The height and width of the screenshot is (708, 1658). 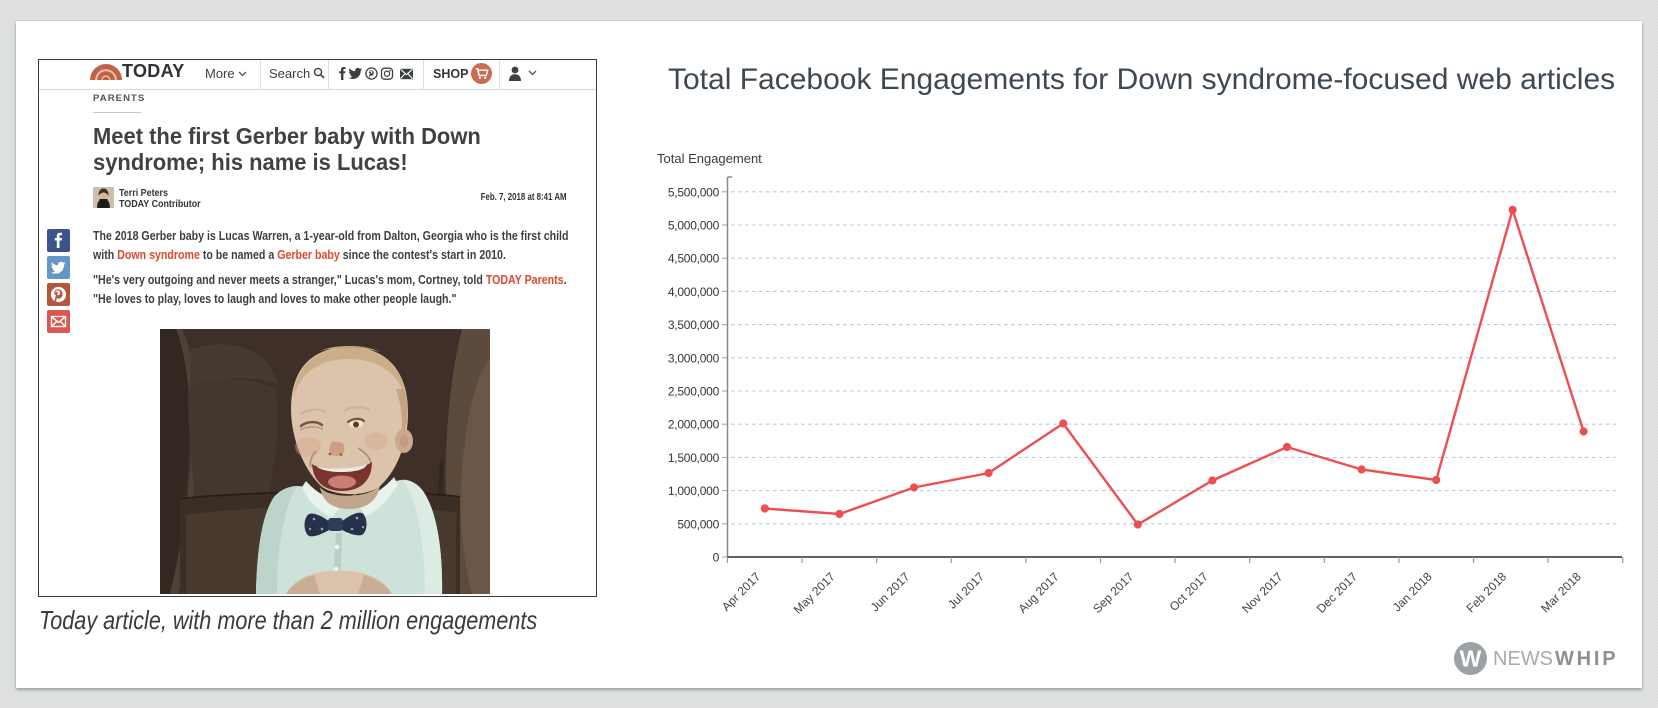 I want to click on svg-text: Aug 2017, so click(x=1038, y=592).